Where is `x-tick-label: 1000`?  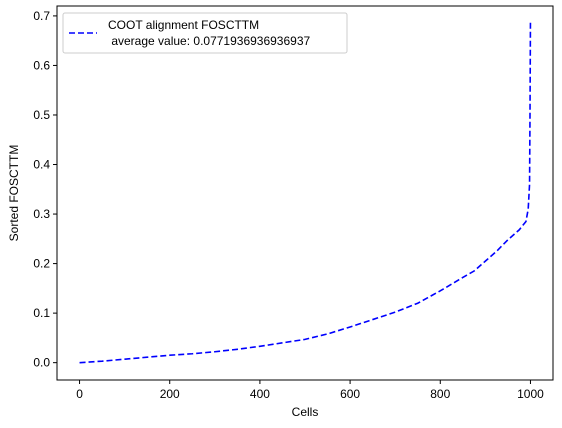 x-tick-label: 1000 is located at coordinates (530, 394).